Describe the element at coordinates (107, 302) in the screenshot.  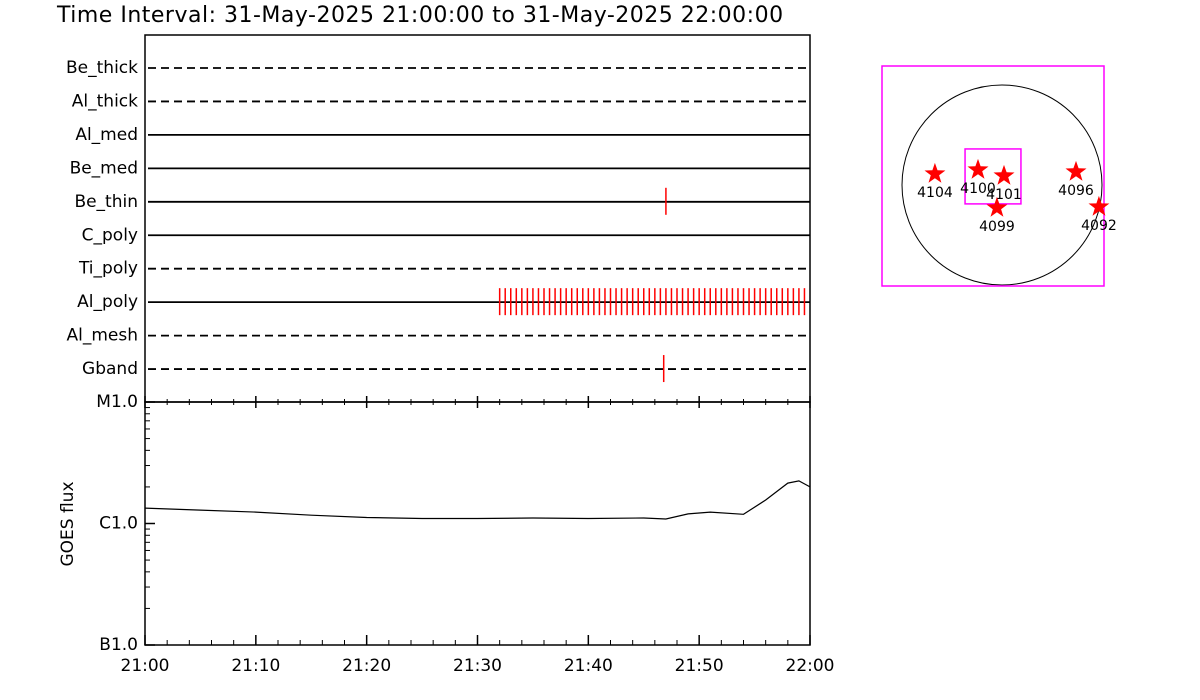
I see `filter-label: Al_poly` at that location.